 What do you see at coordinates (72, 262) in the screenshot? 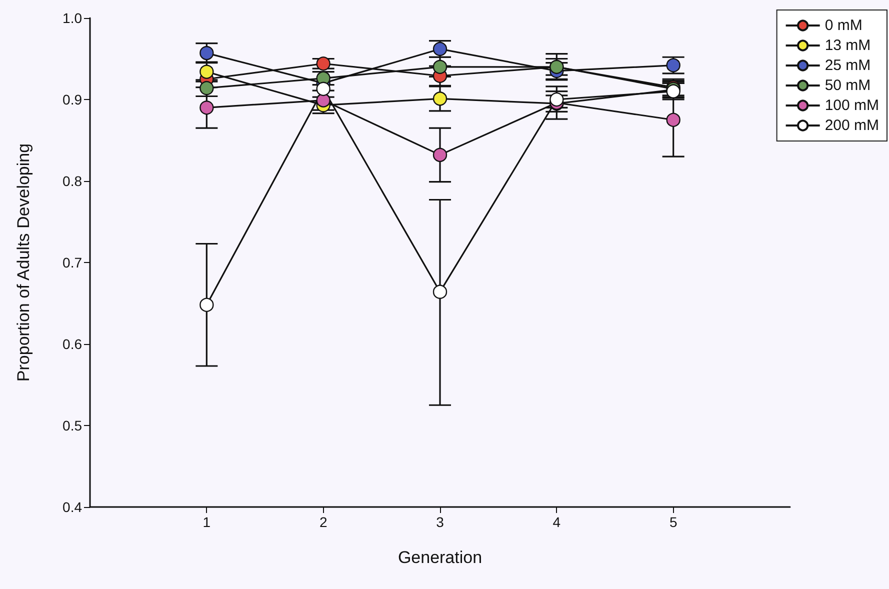
I see `y-tick-label: 0.7` at bounding box center [72, 262].